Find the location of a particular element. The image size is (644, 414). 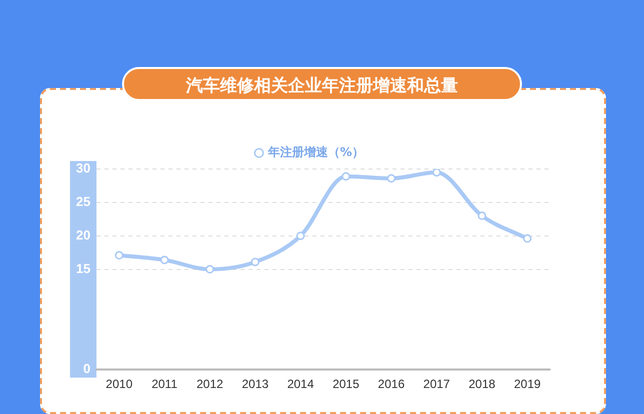

x-tick-label: 2014 is located at coordinates (300, 384).